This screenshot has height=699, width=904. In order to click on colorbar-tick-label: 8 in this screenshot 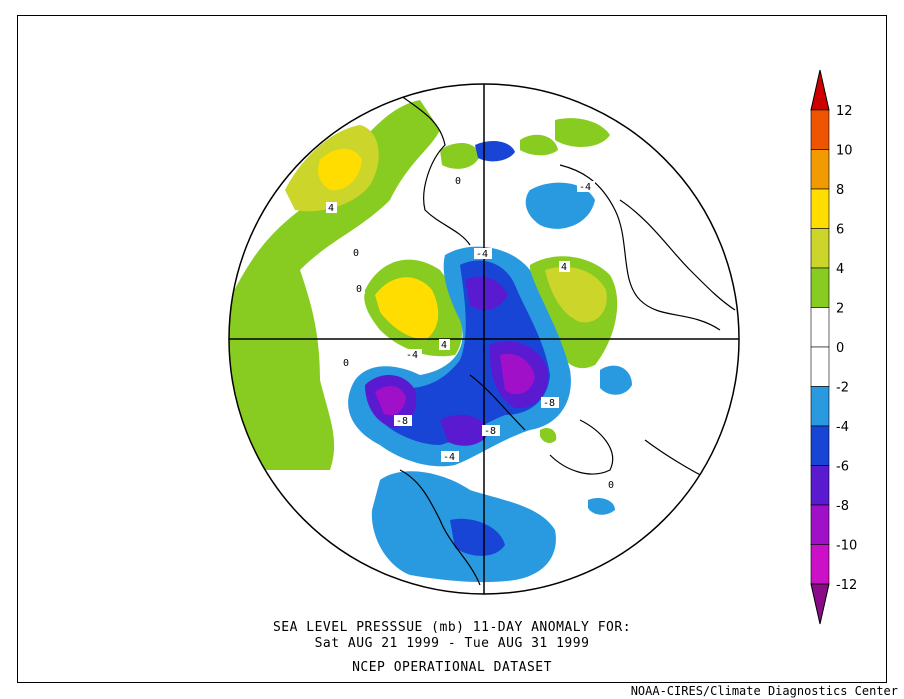, I will do `click(840, 190)`.